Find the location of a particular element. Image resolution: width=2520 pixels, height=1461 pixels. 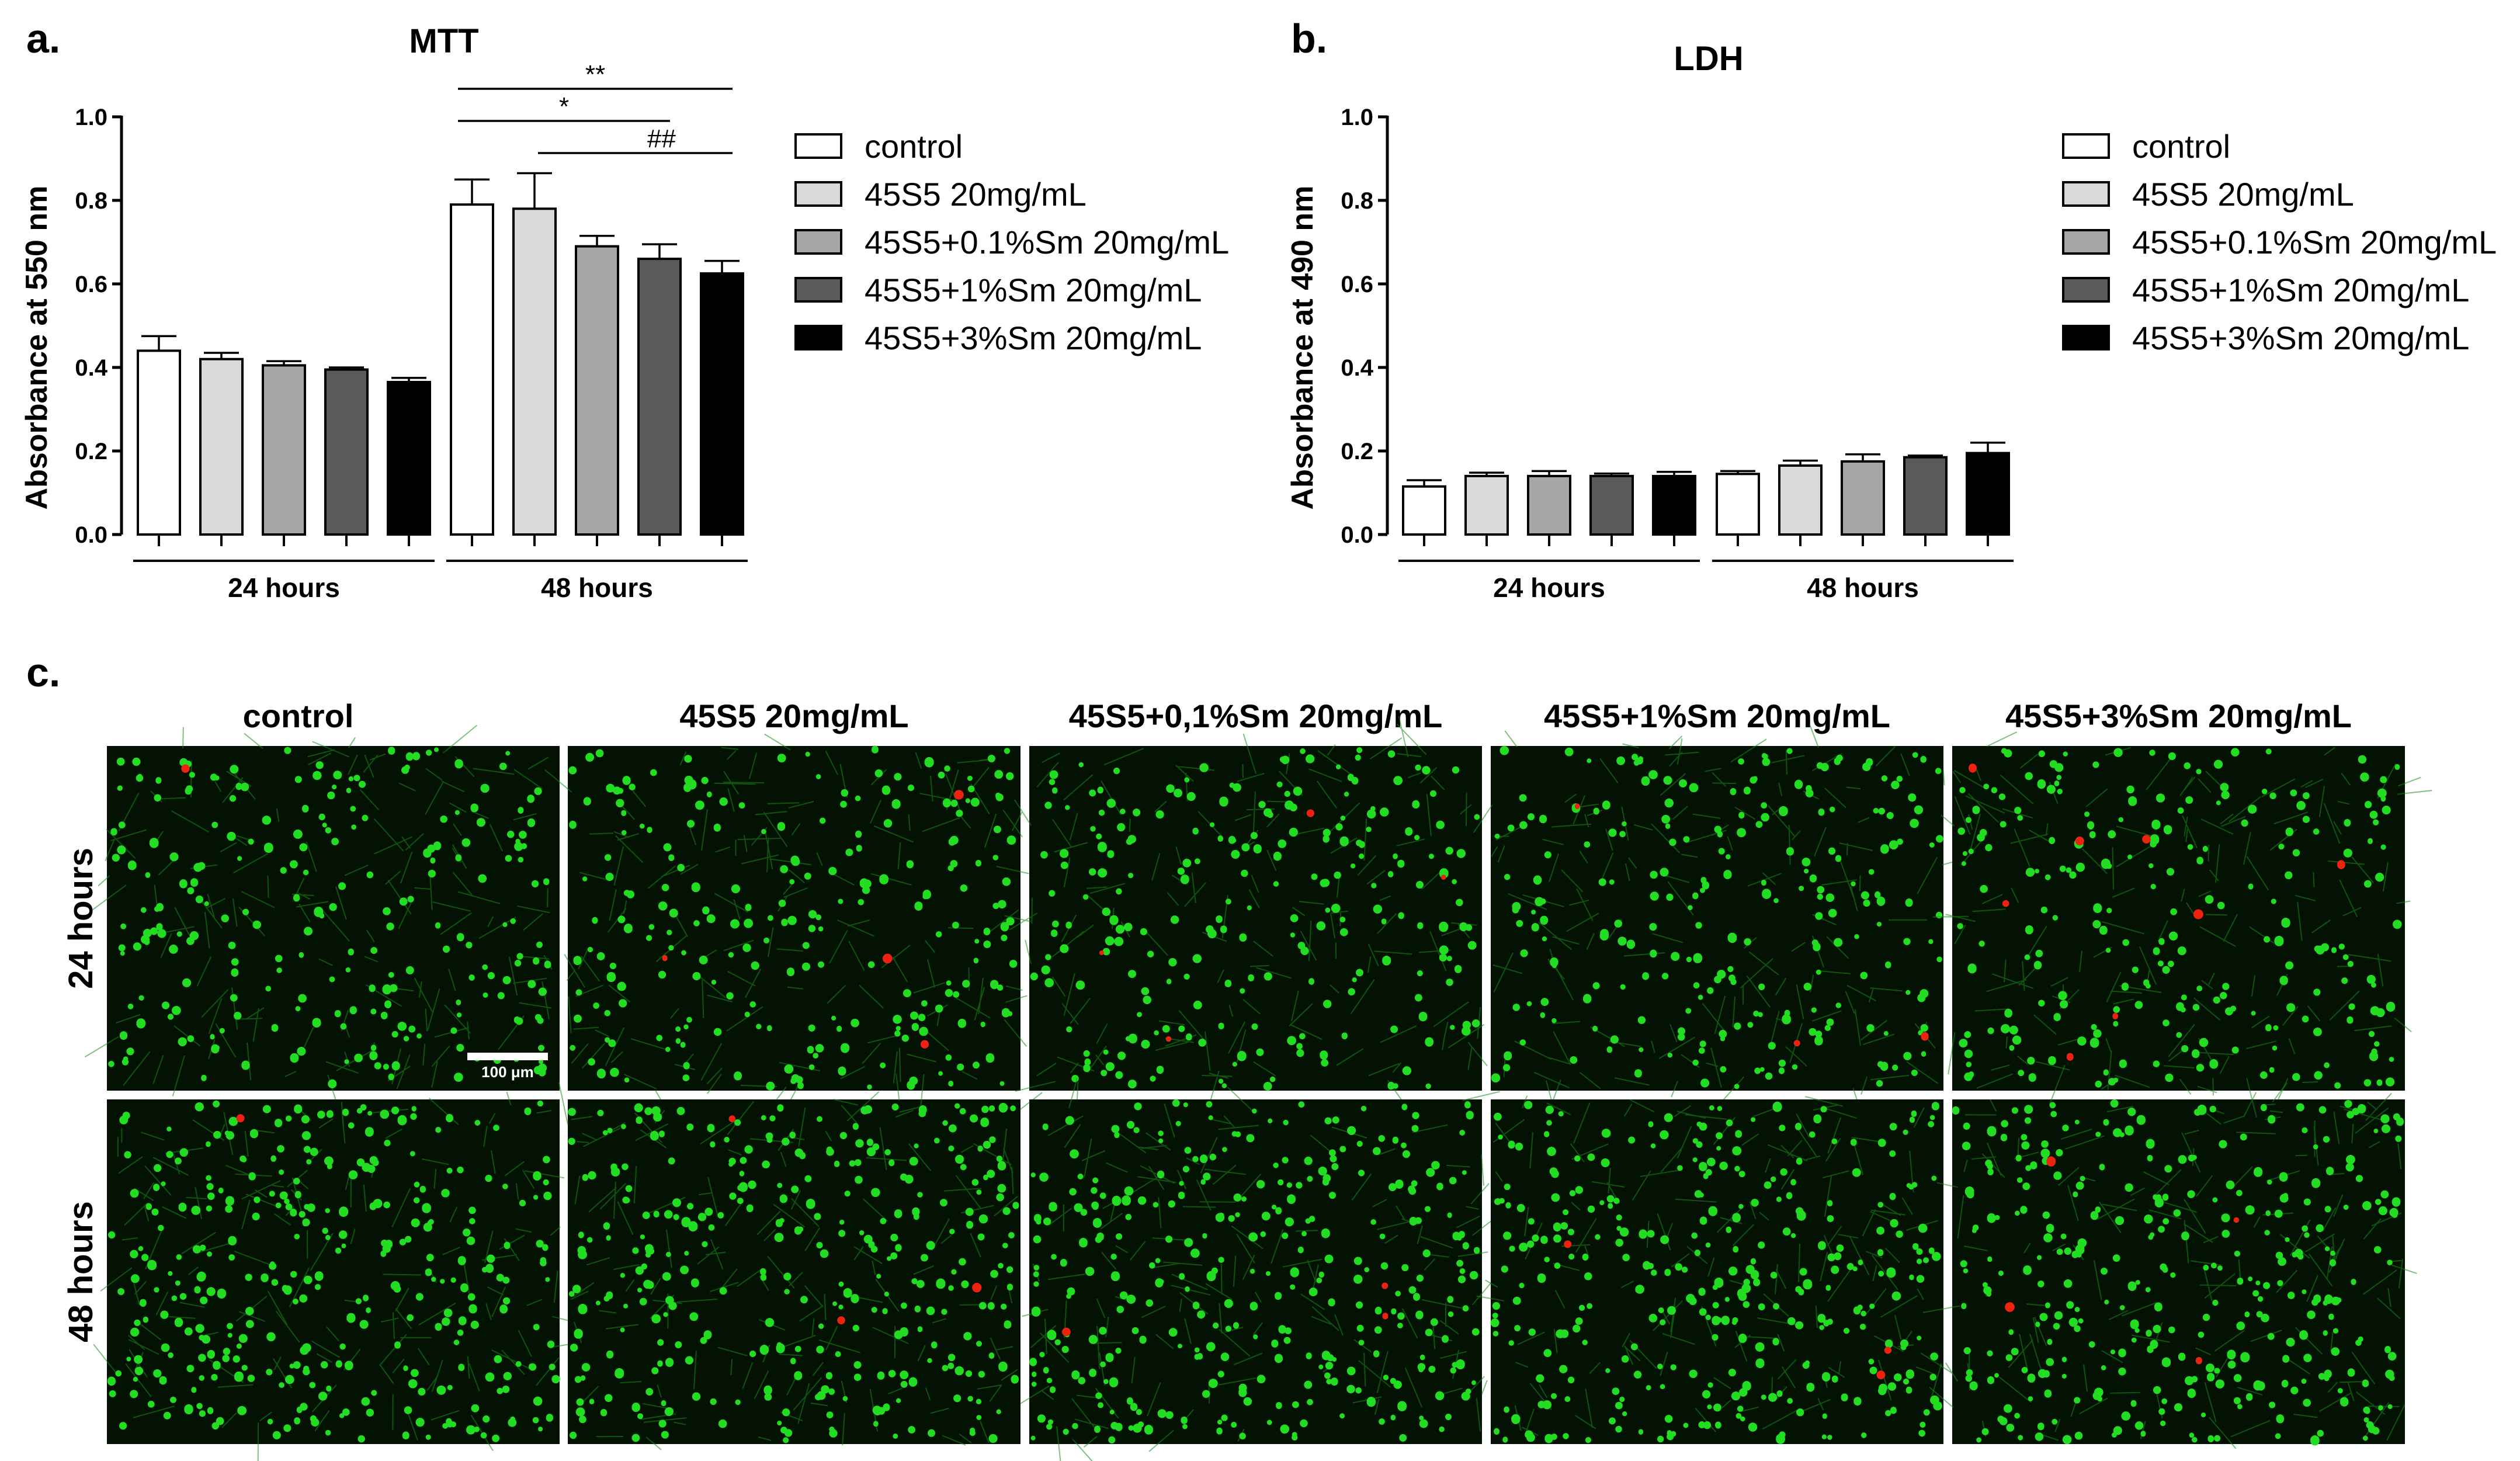

chartB-bar-48-hours-45s5-0-1-sm-20mg-ml is located at coordinates (1863, 498).